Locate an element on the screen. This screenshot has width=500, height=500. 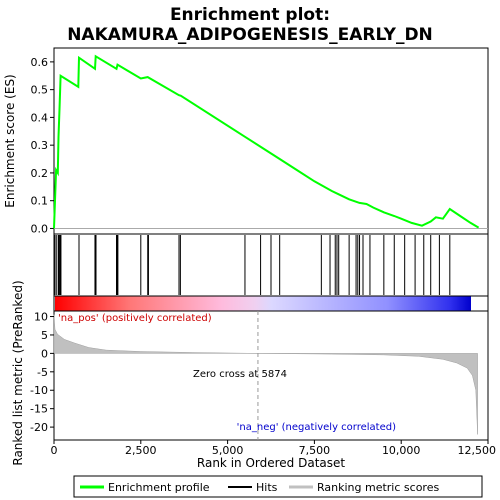
legend-box is located at coordinates (278, 486).